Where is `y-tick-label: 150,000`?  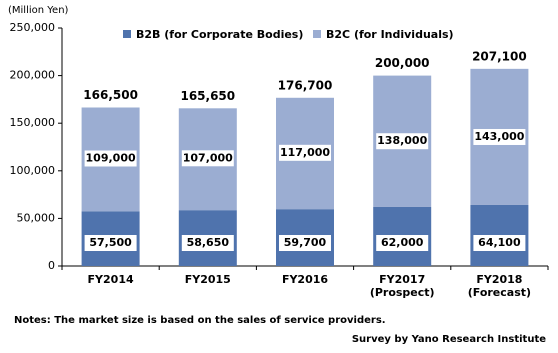 y-tick-label: 150,000 is located at coordinates (33, 122).